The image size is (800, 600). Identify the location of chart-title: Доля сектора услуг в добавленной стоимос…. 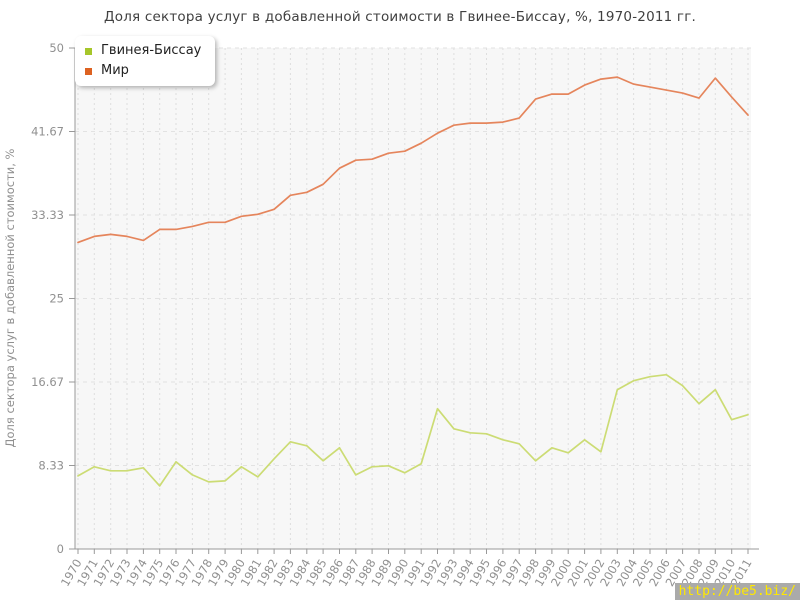
(400, 17).